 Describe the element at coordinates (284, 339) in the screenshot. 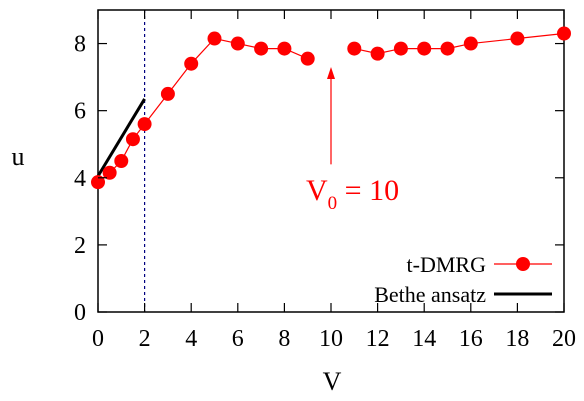

I see `x-tick-label: 8` at that location.